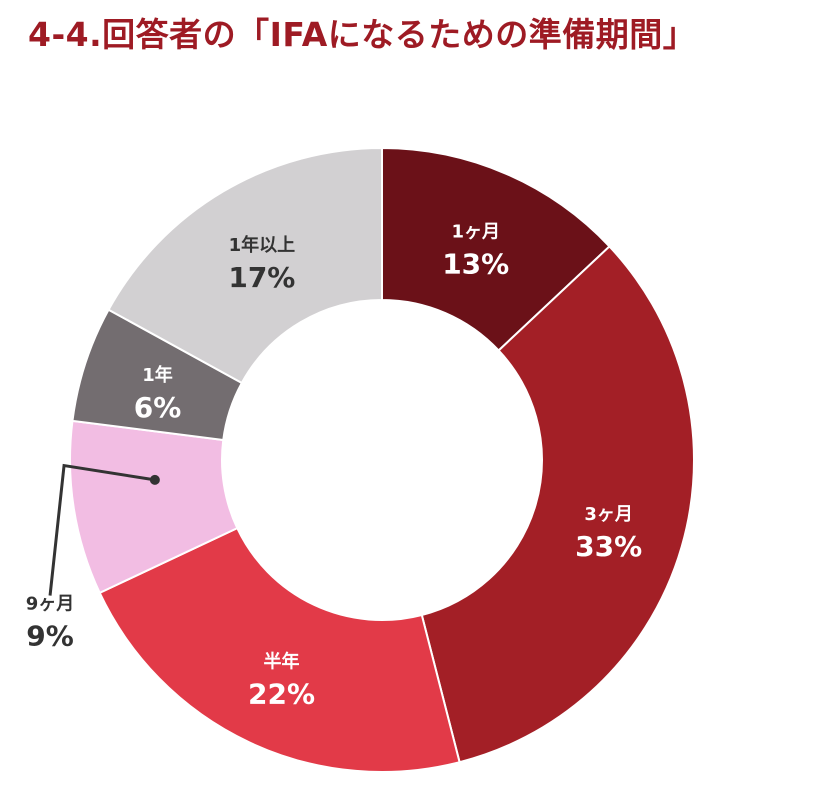 The height and width of the screenshot is (800, 814). What do you see at coordinates (608, 514) in the screenshot?
I see `slice-2-category-label: 3ヶ月` at bounding box center [608, 514].